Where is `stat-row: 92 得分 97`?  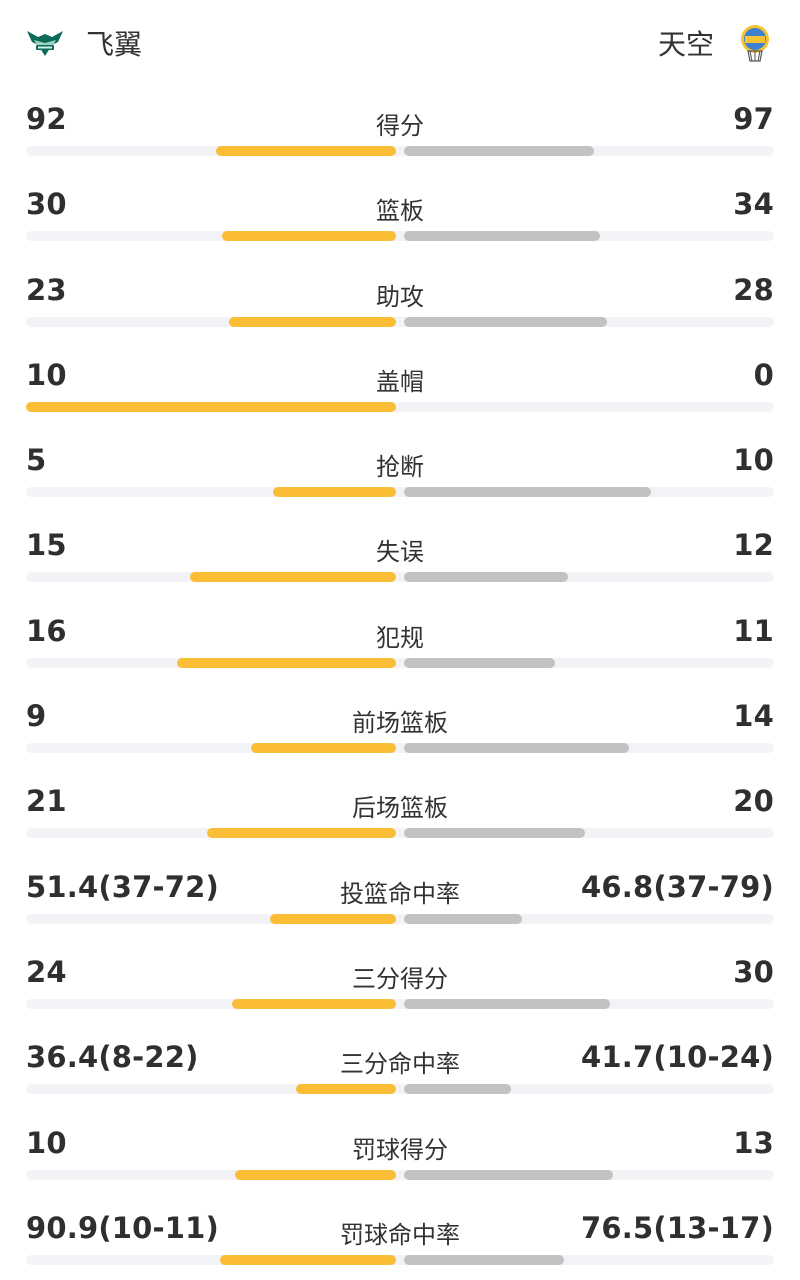
stat-row: 92 得分 97 is located at coordinates (400, 128).